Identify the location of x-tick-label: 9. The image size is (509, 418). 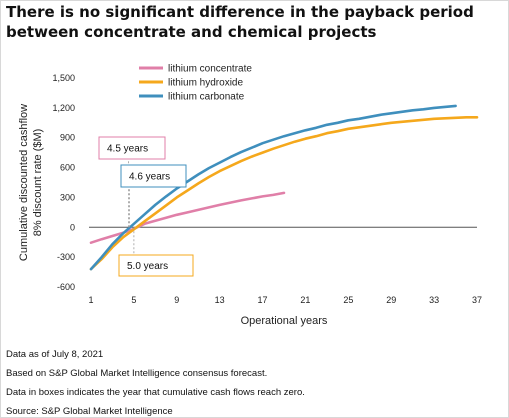
(176, 300).